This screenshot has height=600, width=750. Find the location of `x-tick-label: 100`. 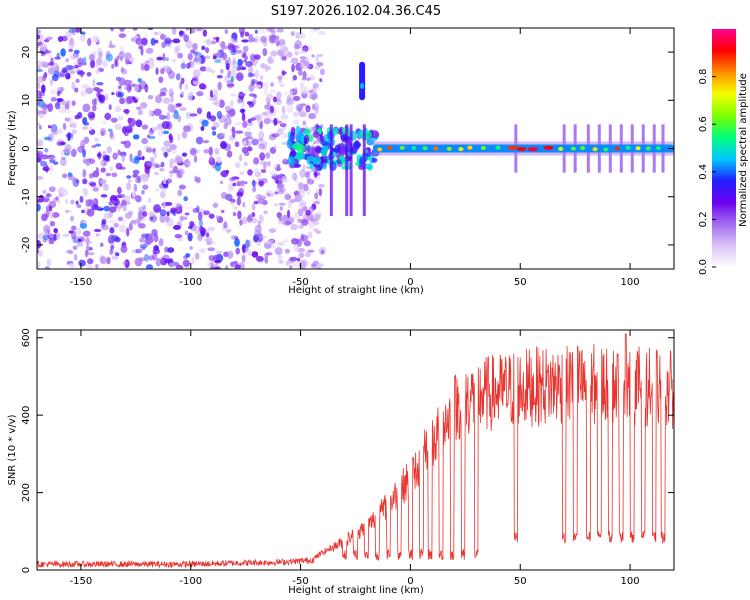

x-tick-label: 100 is located at coordinates (630, 282).